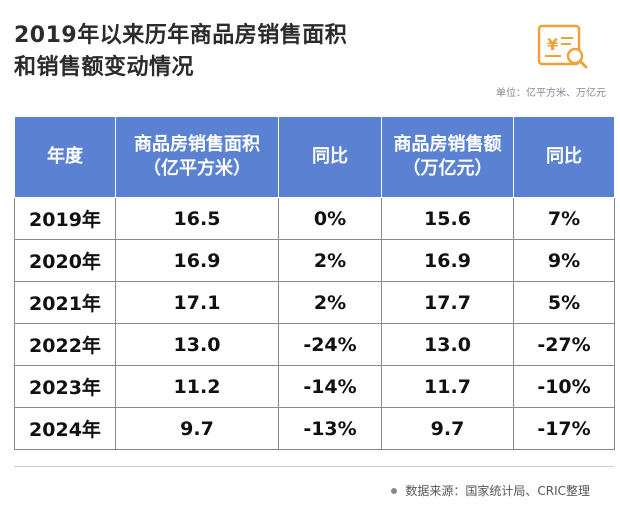 This screenshot has width=620, height=521. Describe the element at coordinates (447, 260) in the screenshot. I see `cell-sales-amount: 16.9` at that location.